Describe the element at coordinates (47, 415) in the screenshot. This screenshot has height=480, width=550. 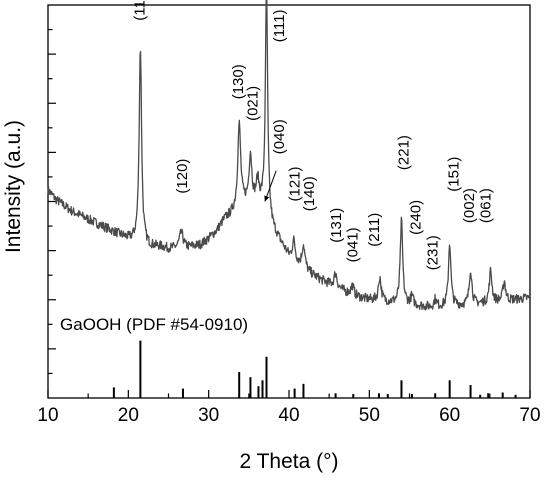
I see `x-tick-label: 10` at that location.